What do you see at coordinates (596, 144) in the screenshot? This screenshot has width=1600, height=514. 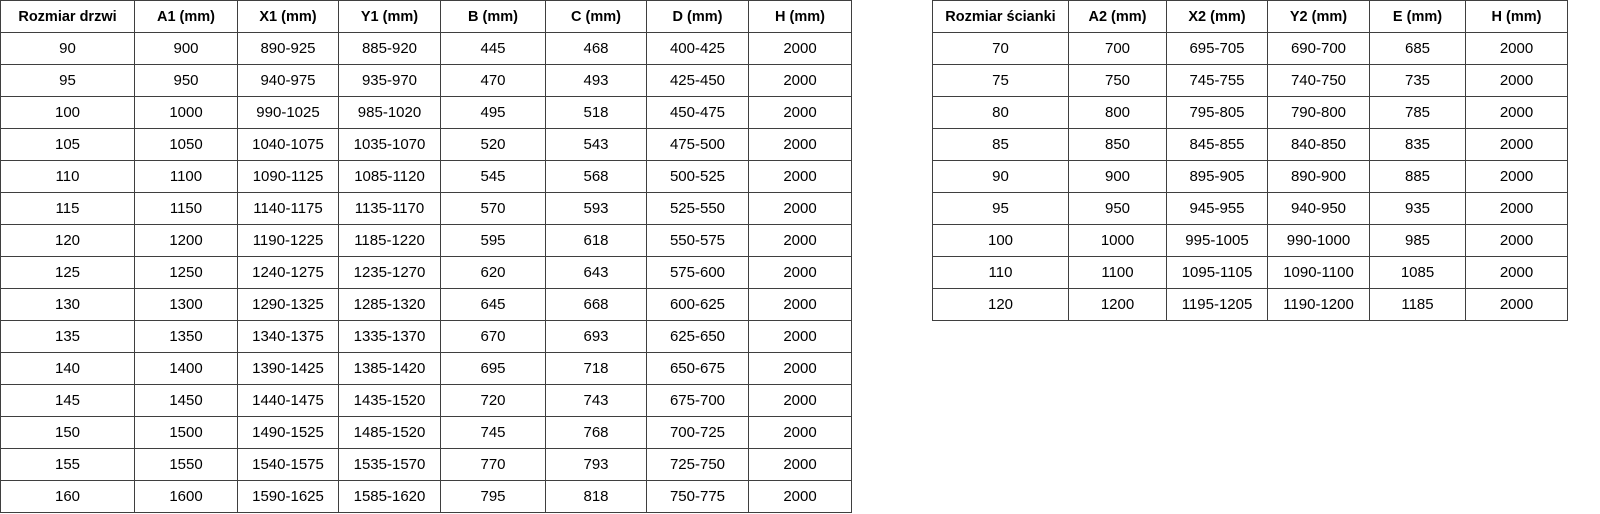 I see `table-cell: 543` at bounding box center [596, 144].